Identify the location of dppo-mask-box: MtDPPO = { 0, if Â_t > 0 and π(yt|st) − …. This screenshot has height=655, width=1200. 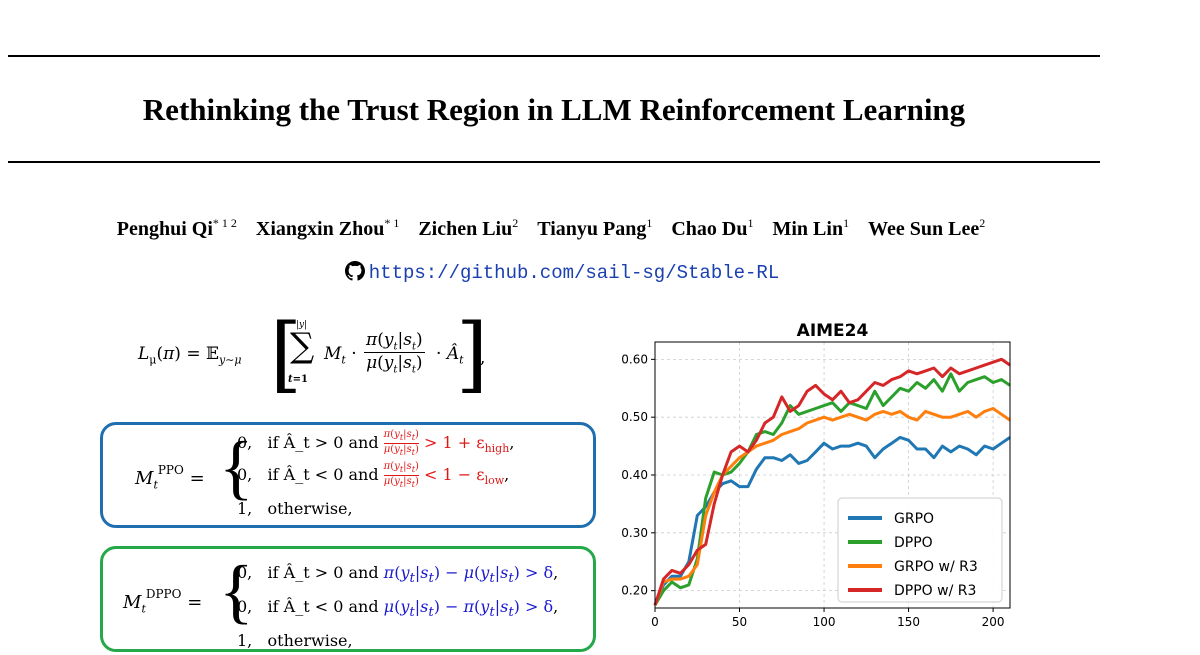
(348, 599).